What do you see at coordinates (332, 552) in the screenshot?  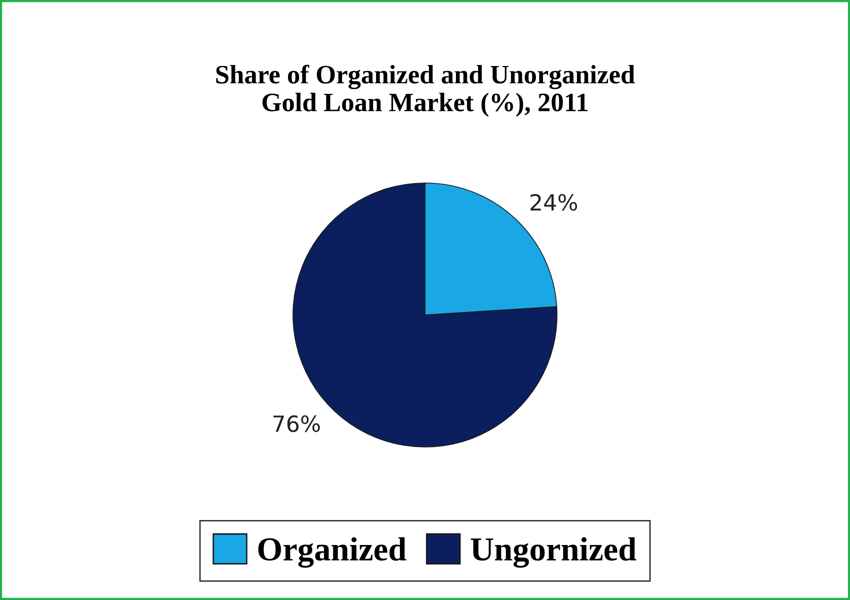 I see `legend-label: Organized` at bounding box center [332, 552].